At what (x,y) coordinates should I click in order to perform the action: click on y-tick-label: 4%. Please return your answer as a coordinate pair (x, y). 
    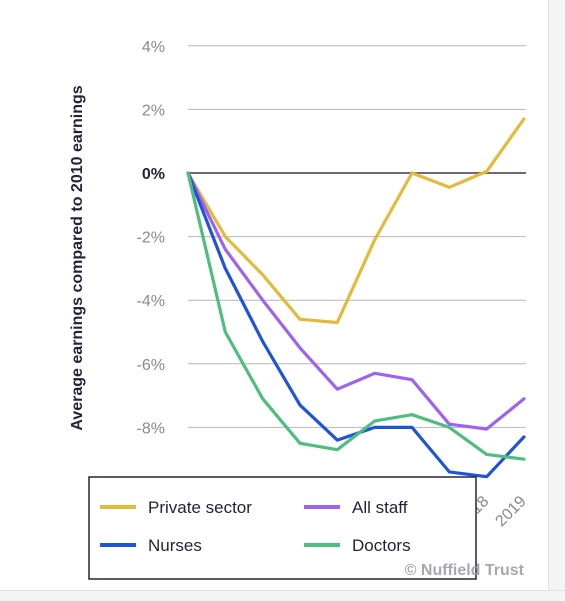
    Looking at the image, I should click on (153, 47).